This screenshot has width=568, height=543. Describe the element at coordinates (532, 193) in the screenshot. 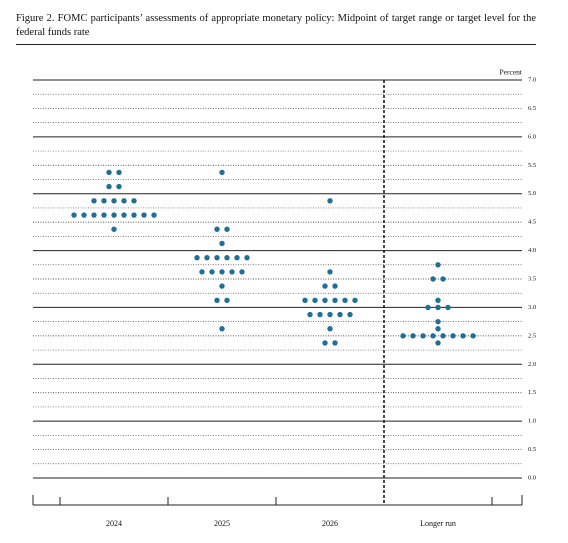

I see `y-tick-label: 5.0` at that location.